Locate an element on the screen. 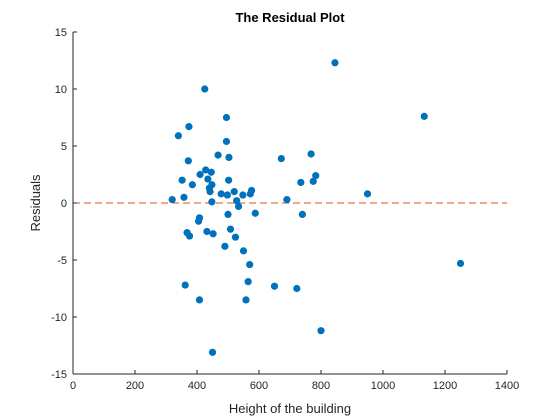 Image resolution: width=560 pixels, height=420 pixels. x-tick-label: 1000 is located at coordinates (383, 386).